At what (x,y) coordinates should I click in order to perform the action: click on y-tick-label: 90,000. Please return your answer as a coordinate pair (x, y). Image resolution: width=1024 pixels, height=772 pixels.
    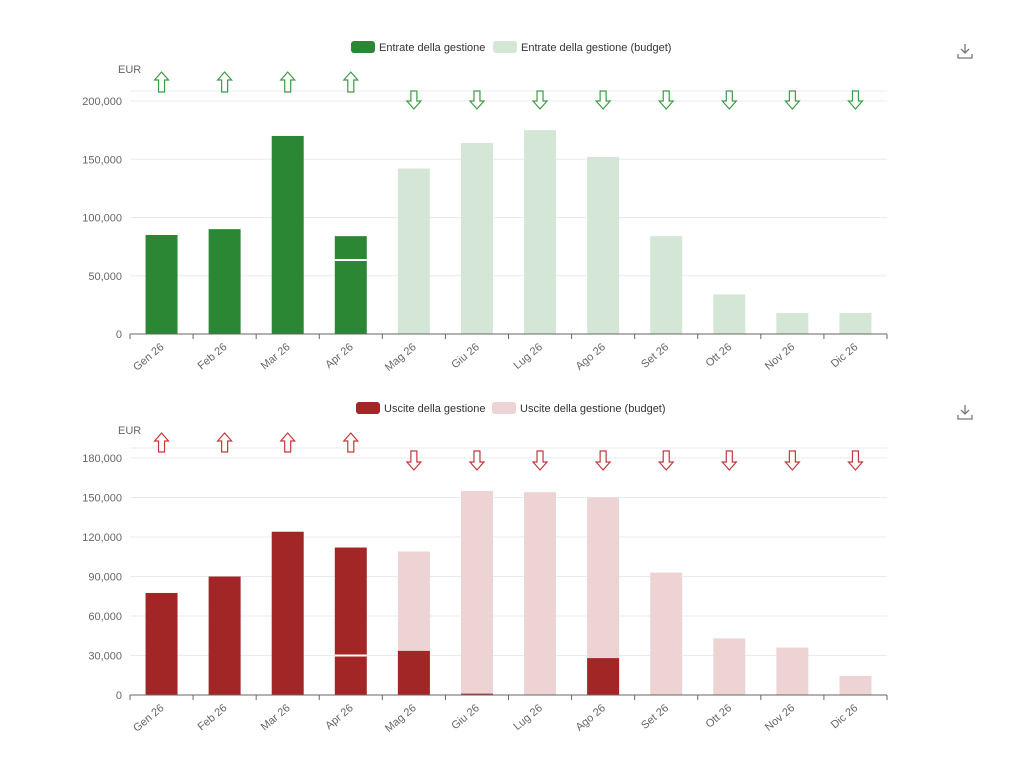
    Looking at the image, I should click on (105, 578).